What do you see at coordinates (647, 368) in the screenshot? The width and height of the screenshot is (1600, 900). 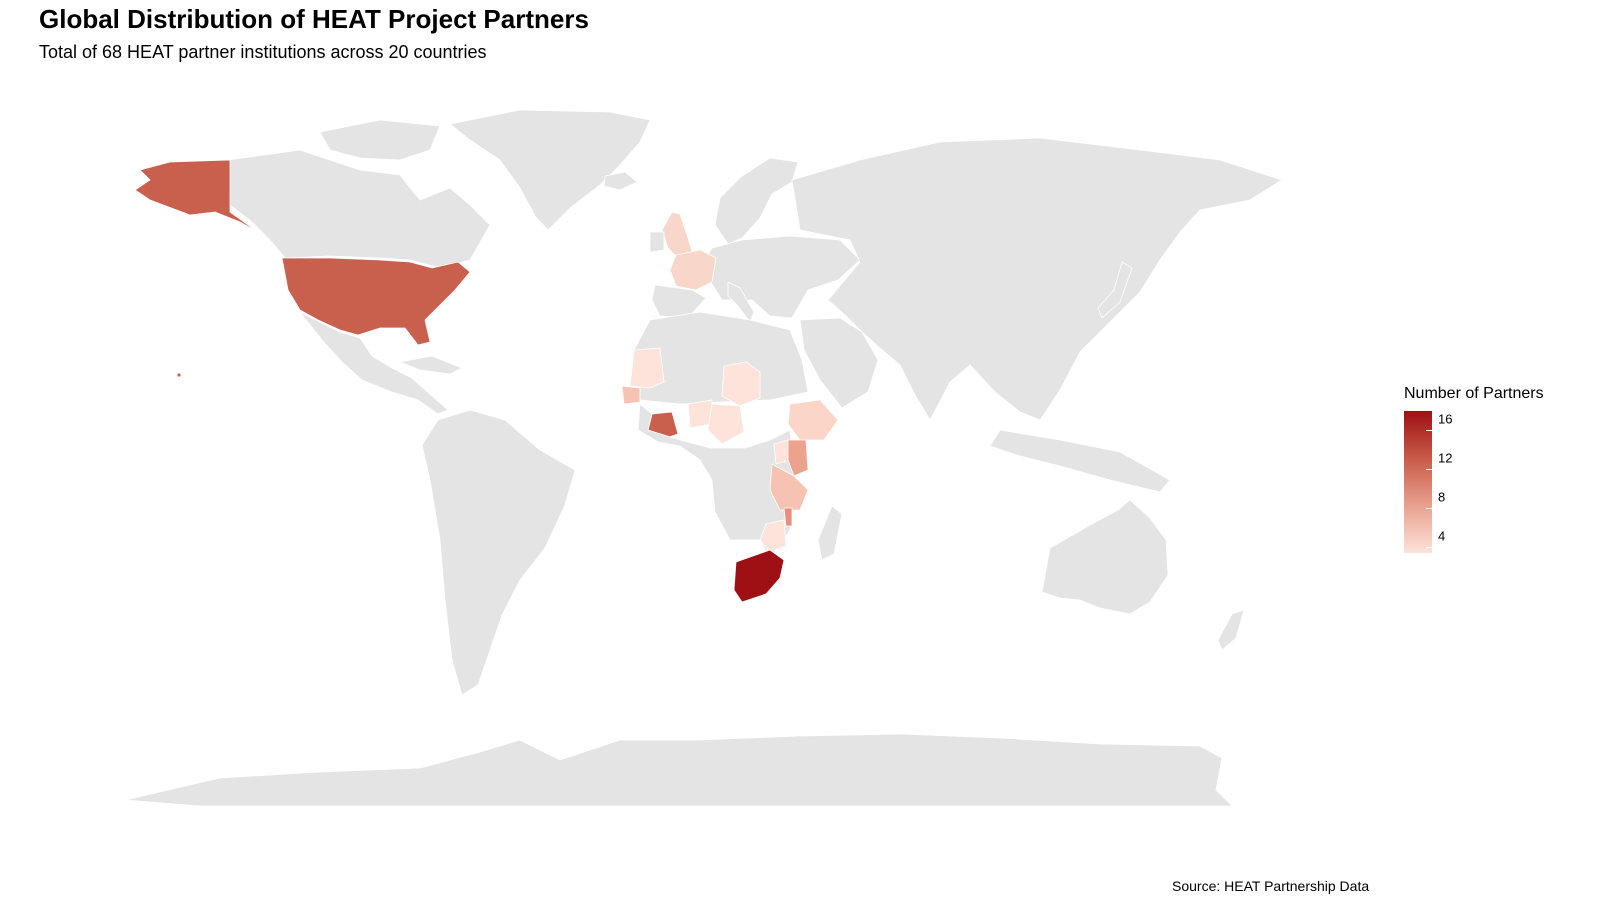 I see `mali` at bounding box center [647, 368].